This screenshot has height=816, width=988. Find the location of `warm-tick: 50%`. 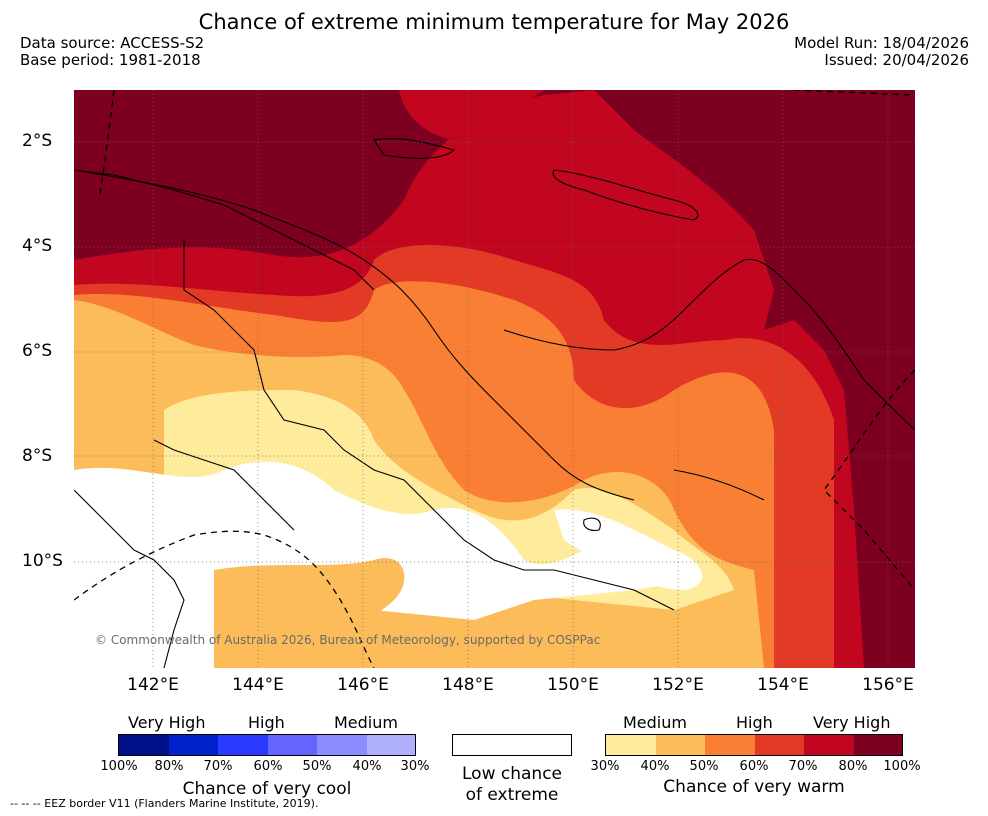

warm-tick: 50% is located at coordinates (704, 766).